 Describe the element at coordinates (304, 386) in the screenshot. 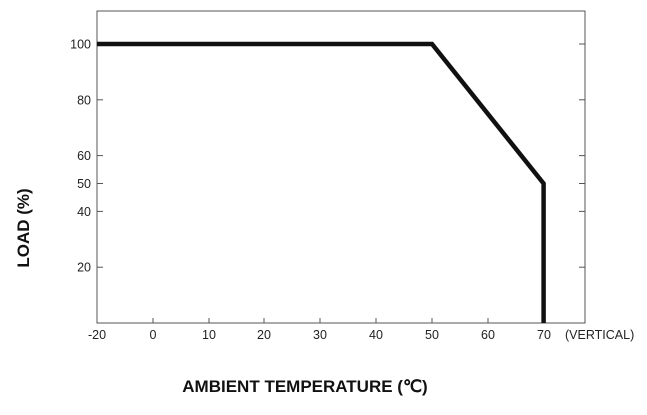

I see `x-axis-label: AMBIENT TEMPERATURE (℃)` at that location.